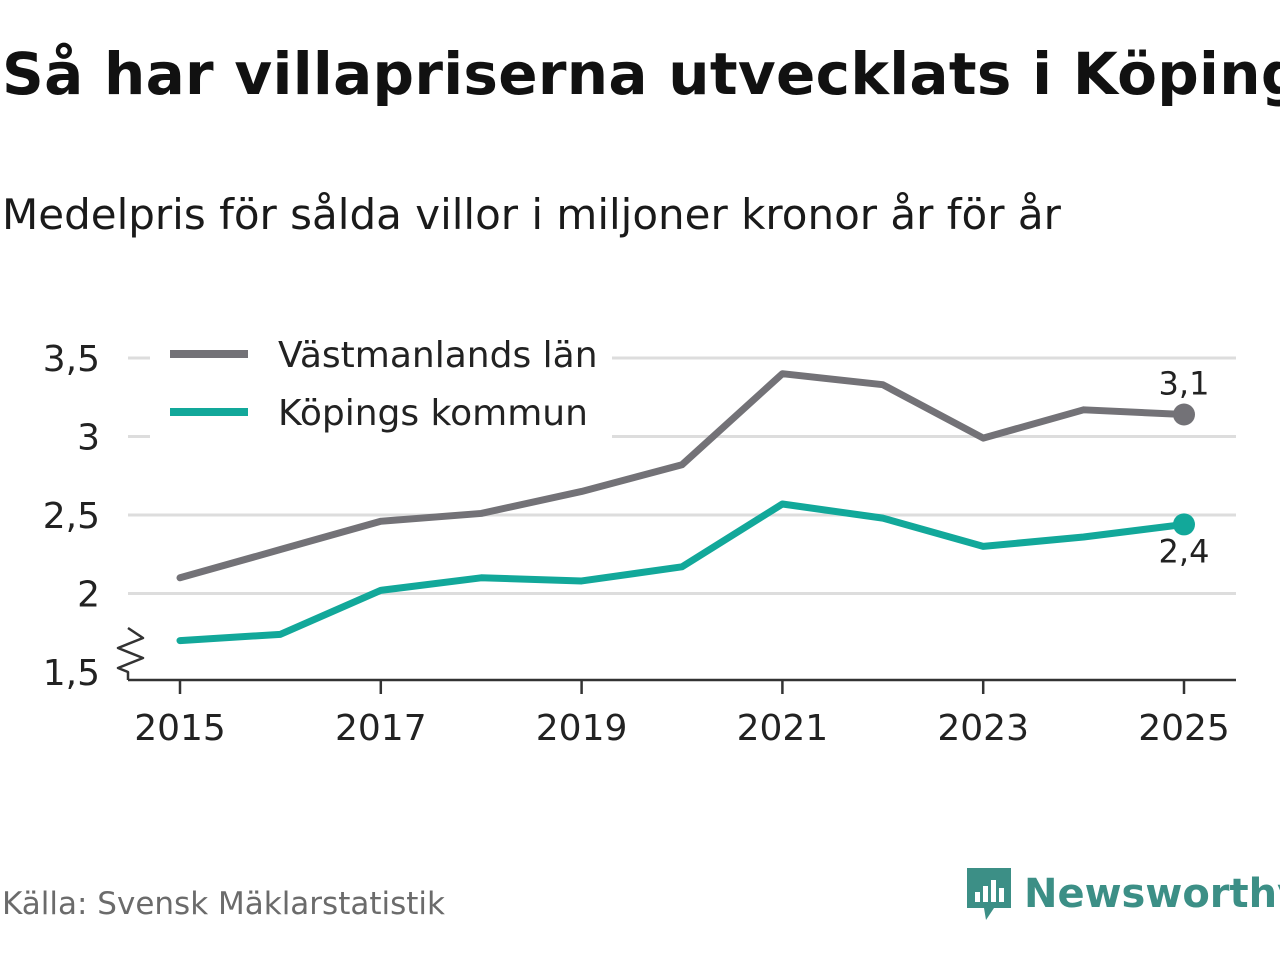  Describe the element at coordinates (1184, 551) in the screenshot. I see `end-label-municipality: 2,4` at that location.